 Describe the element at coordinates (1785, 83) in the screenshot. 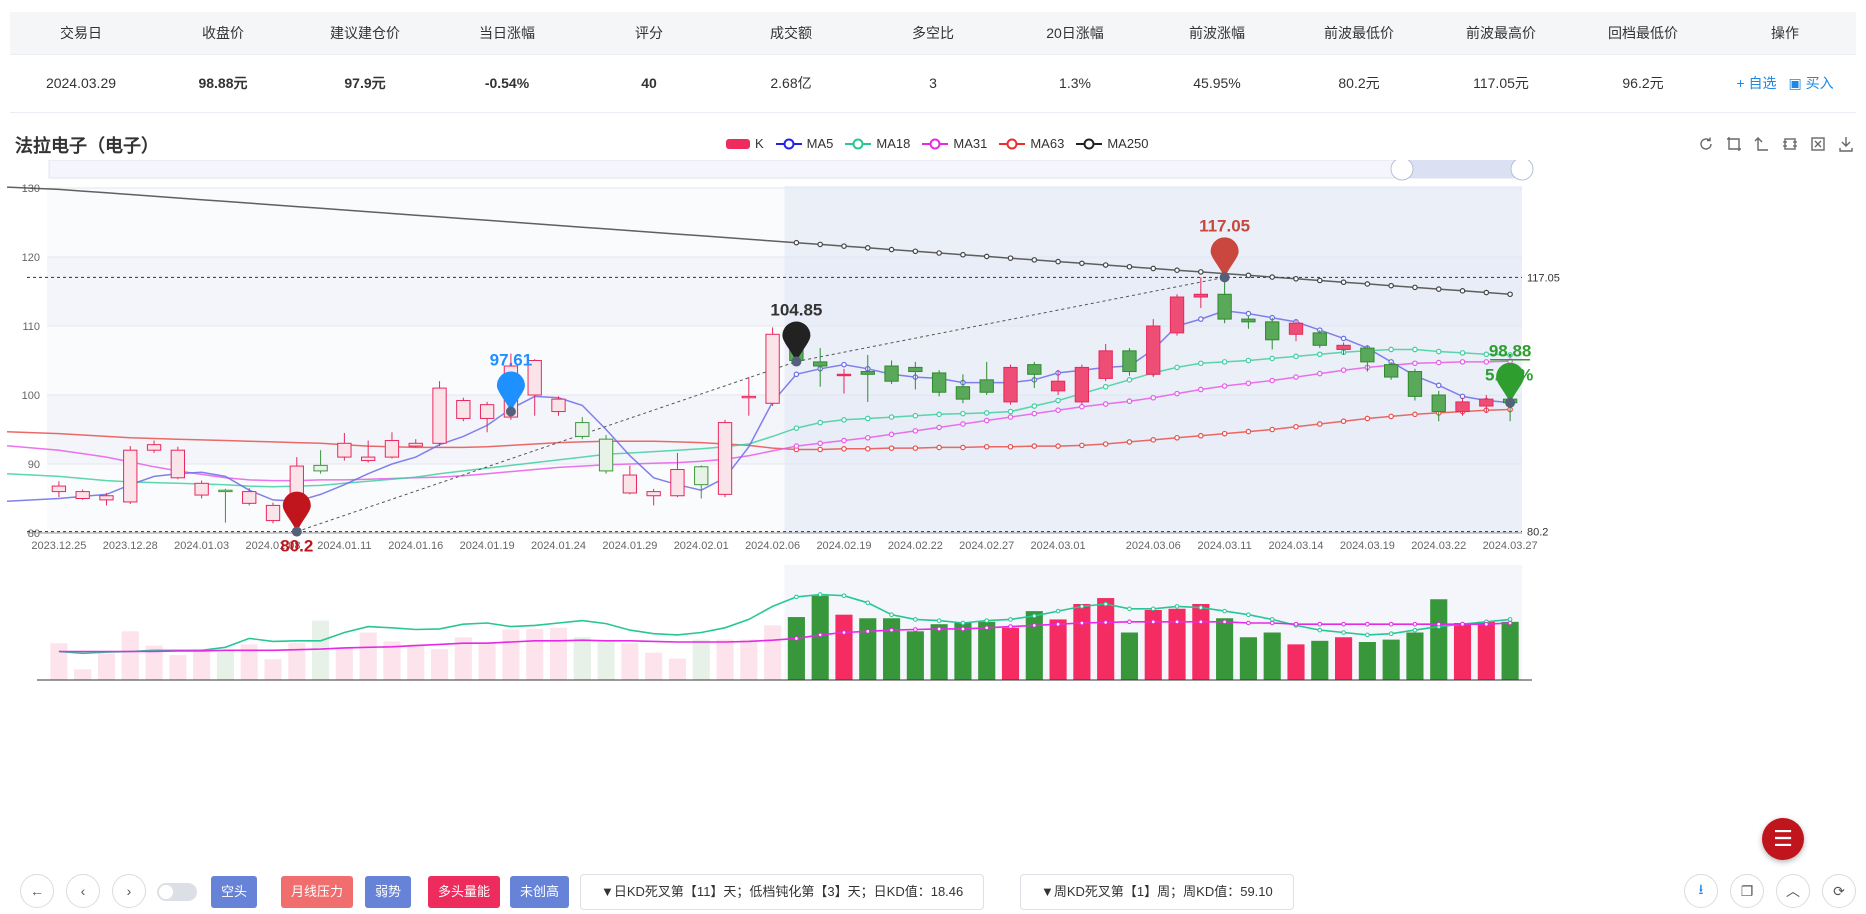

I see `cell-actions: + 自选 ▣ 买入` at that location.